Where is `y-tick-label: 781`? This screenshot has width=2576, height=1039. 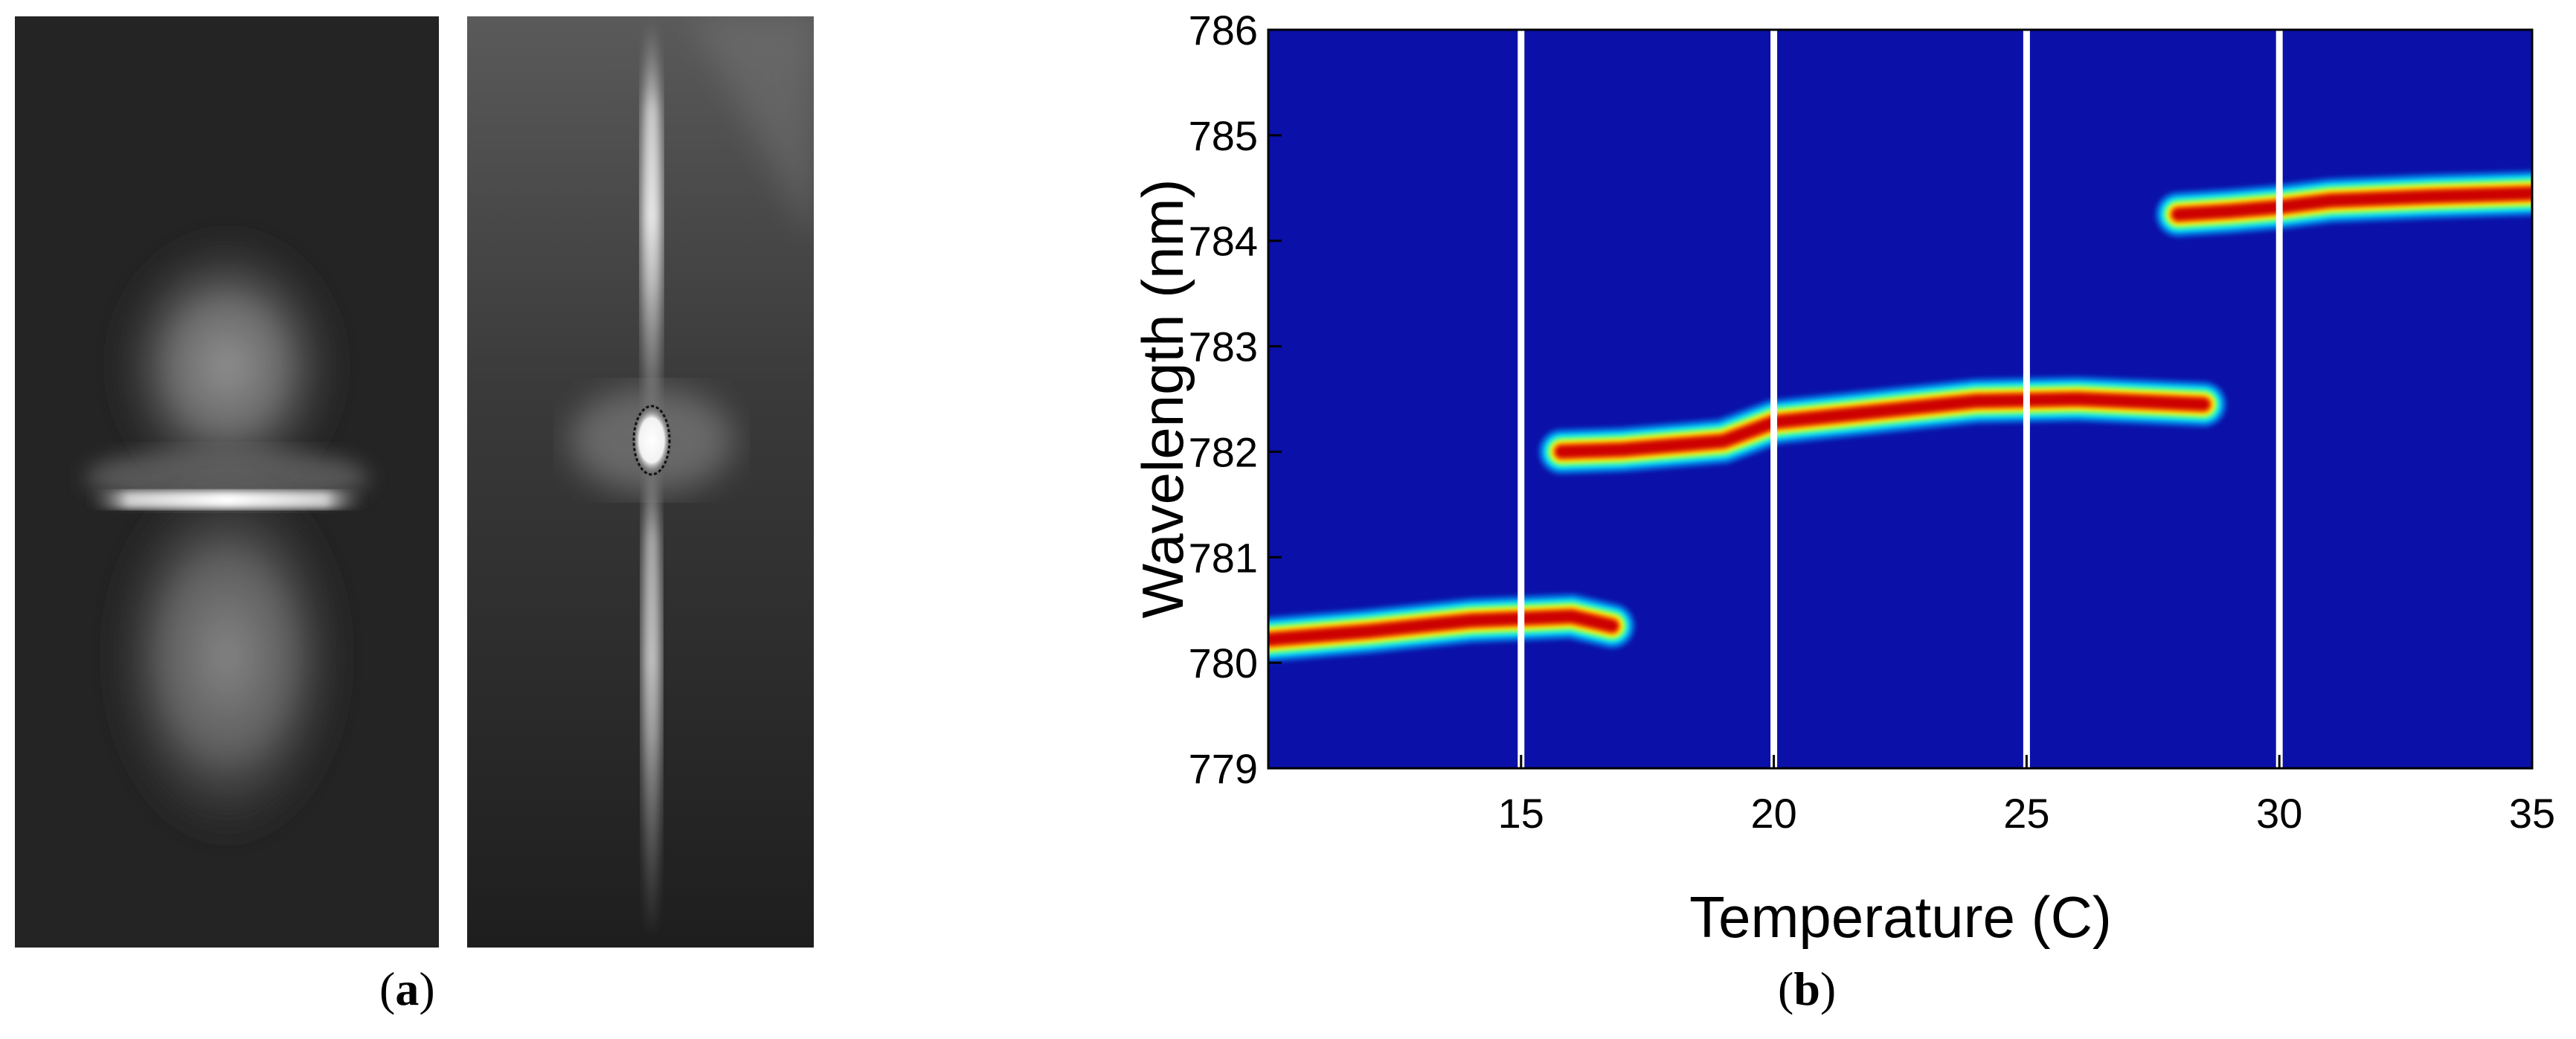 y-tick-label: 781 is located at coordinates (1223, 558).